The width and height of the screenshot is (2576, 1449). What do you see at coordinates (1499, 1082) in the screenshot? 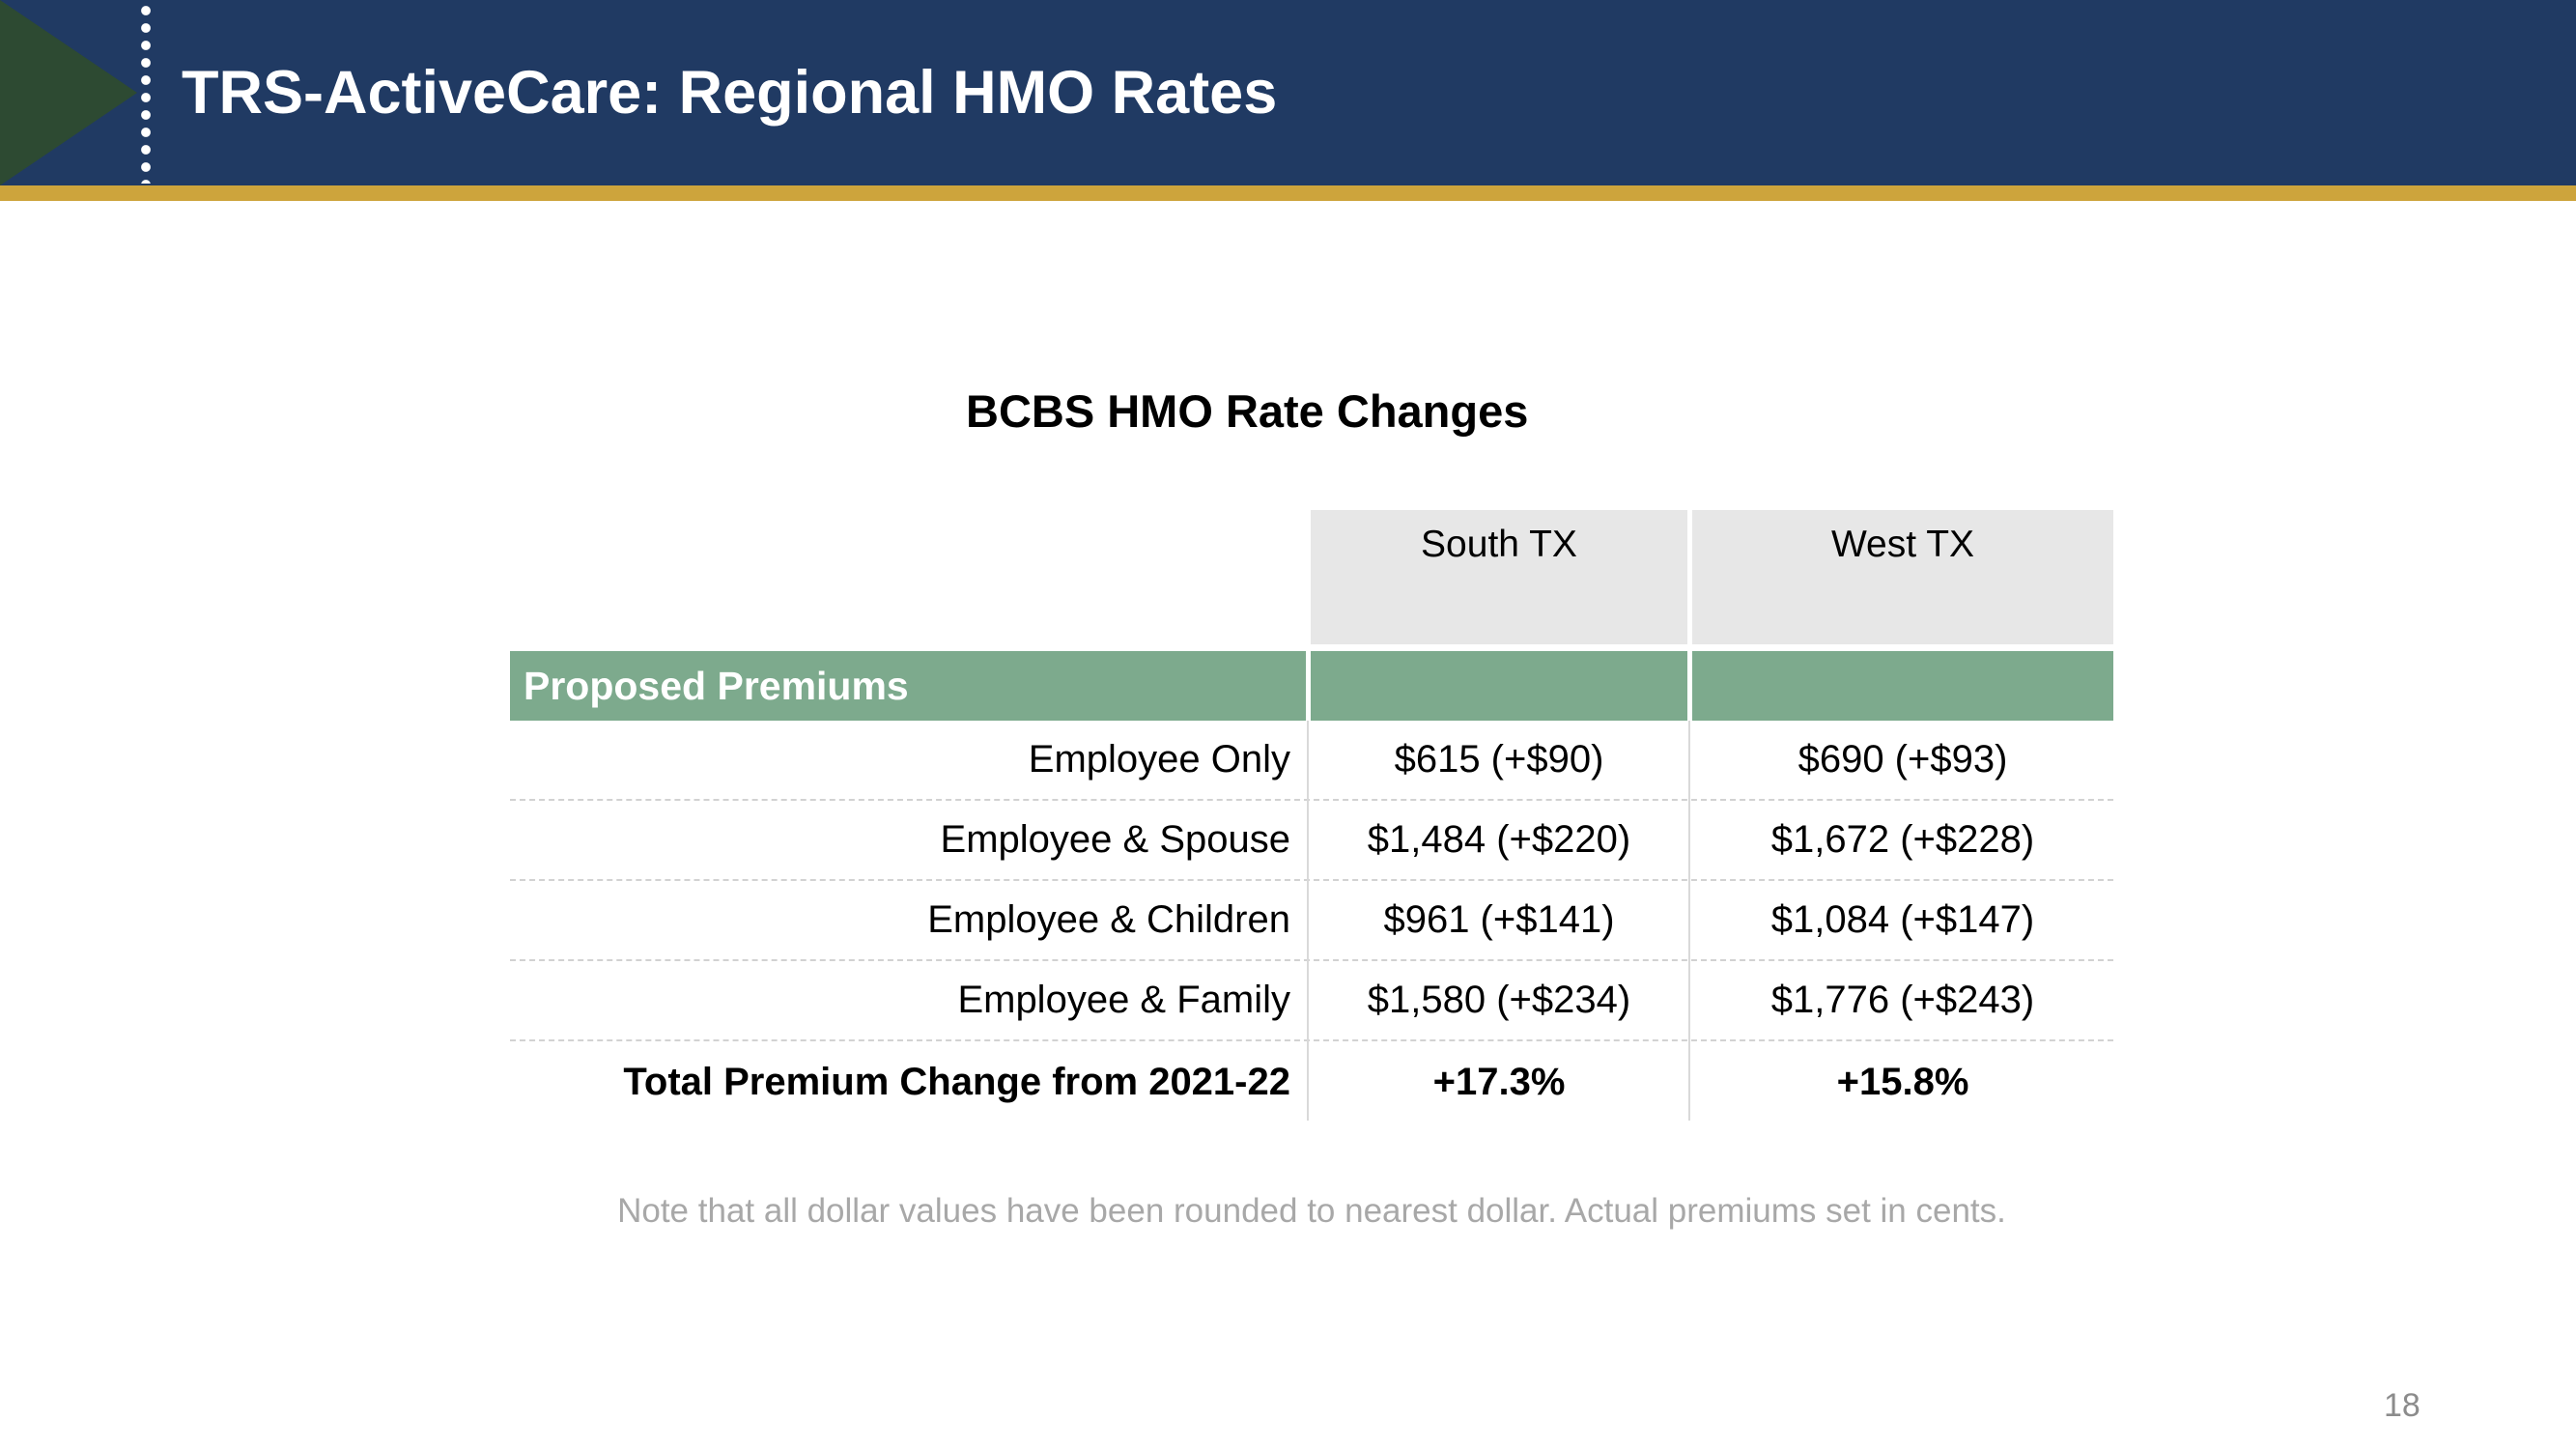
I see `total-value-south: +17.3%` at bounding box center [1499, 1082].